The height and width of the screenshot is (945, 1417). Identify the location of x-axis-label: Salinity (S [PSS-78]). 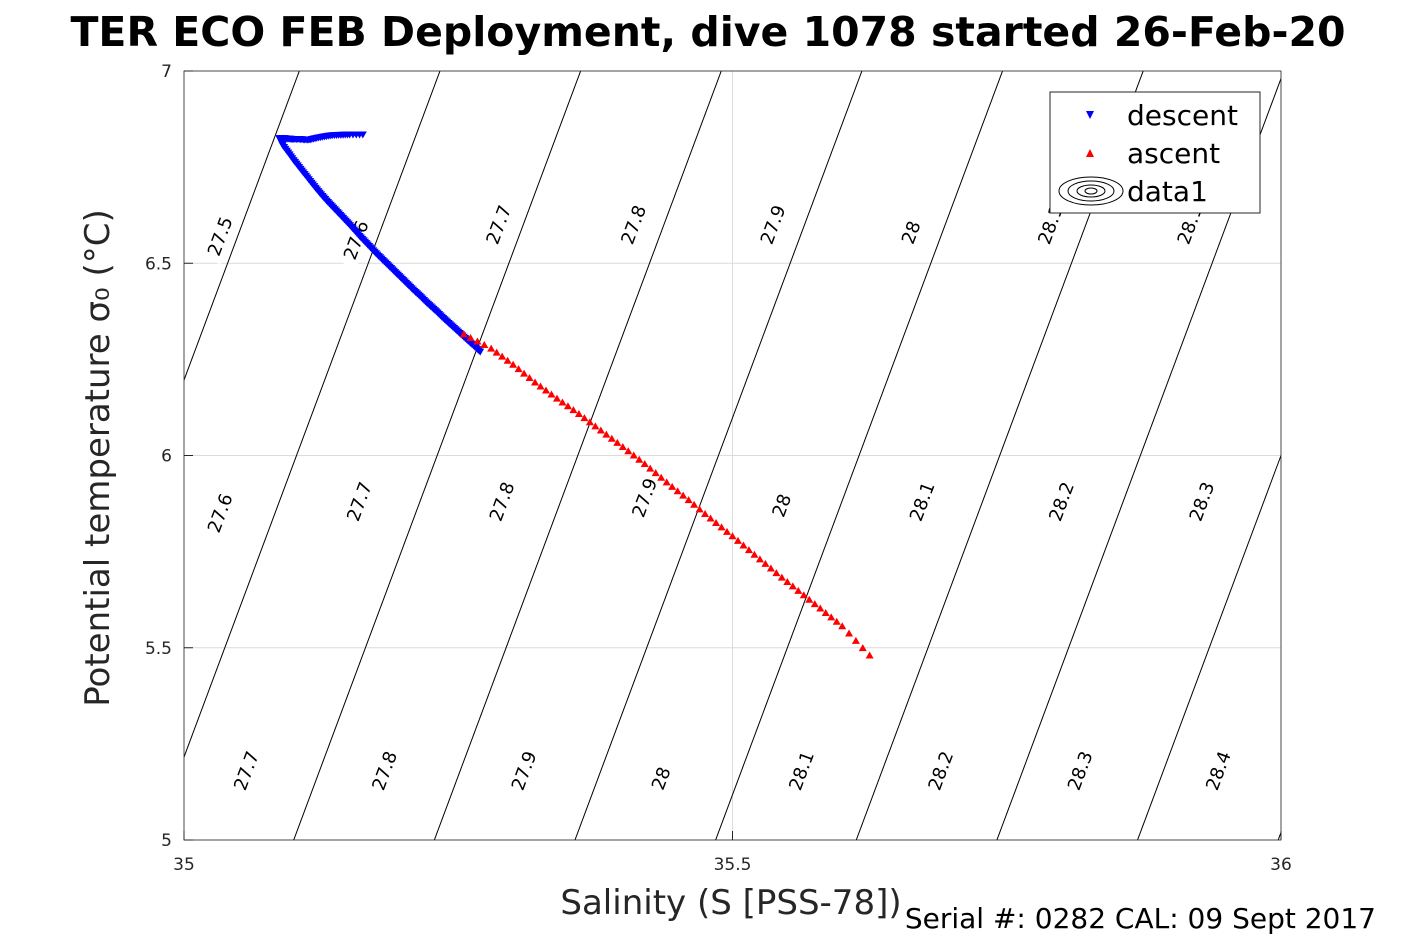
(730, 903).